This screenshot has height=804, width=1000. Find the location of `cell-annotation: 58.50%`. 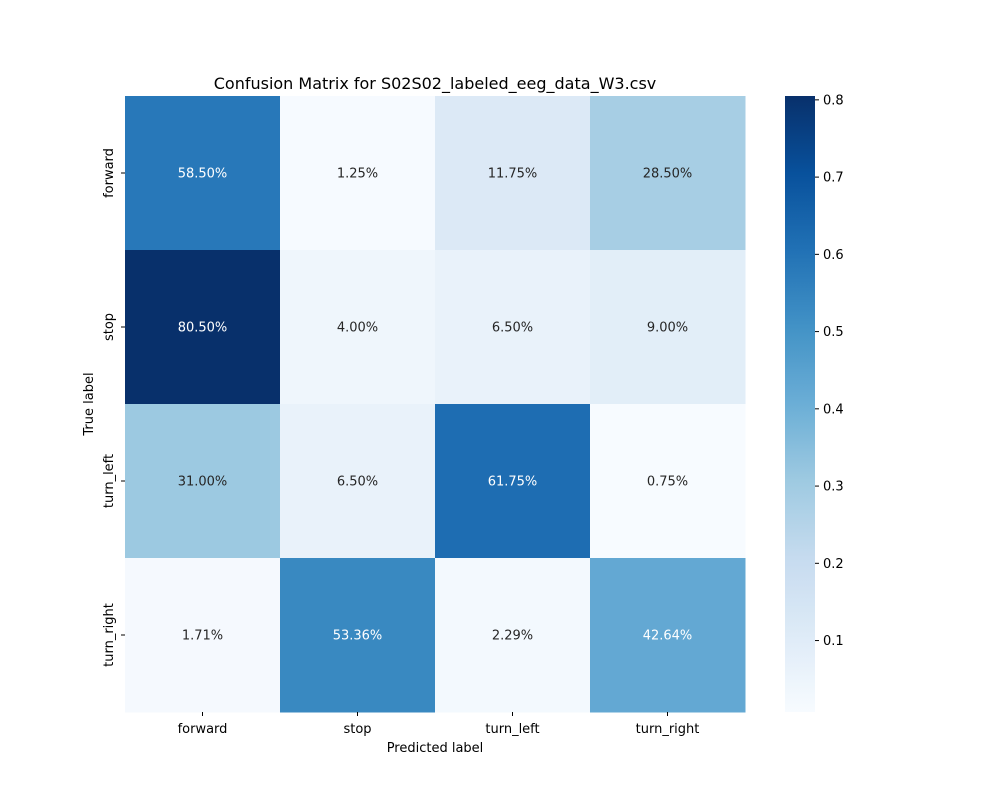

cell-annotation: 58.50% is located at coordinates (203, 174).